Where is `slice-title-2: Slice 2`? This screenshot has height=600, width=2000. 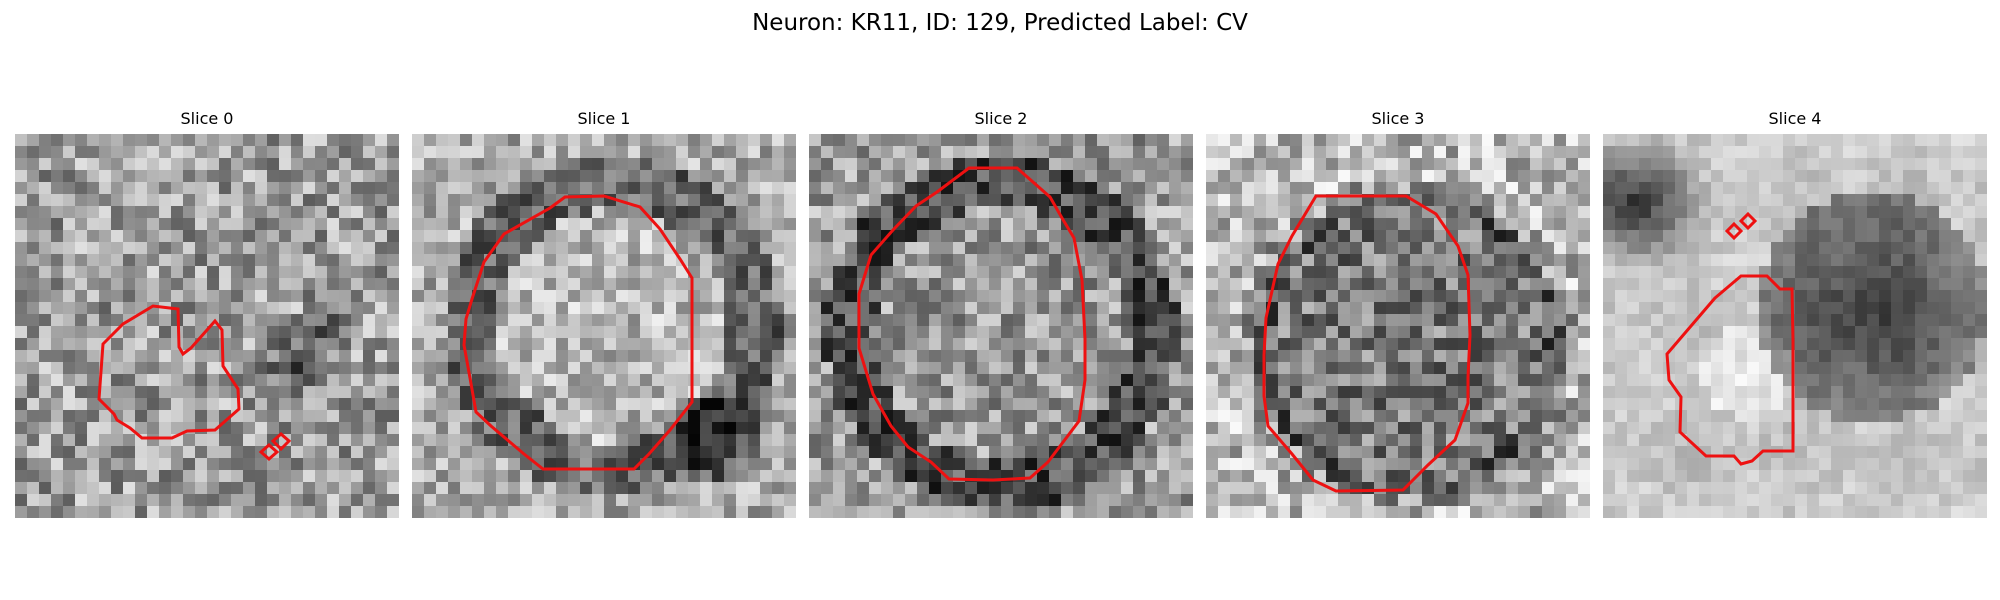 slice-title-2: Slice 2 is located at coordinates (1001, 118).